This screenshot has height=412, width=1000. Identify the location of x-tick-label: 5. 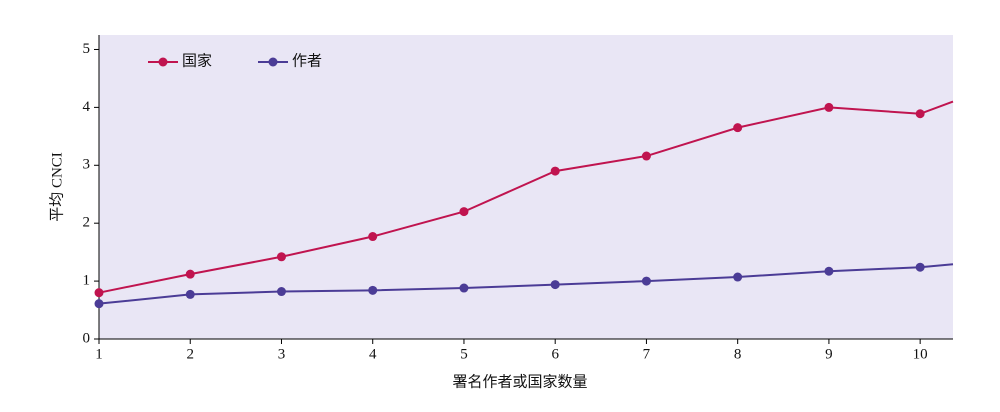
(464, 354).